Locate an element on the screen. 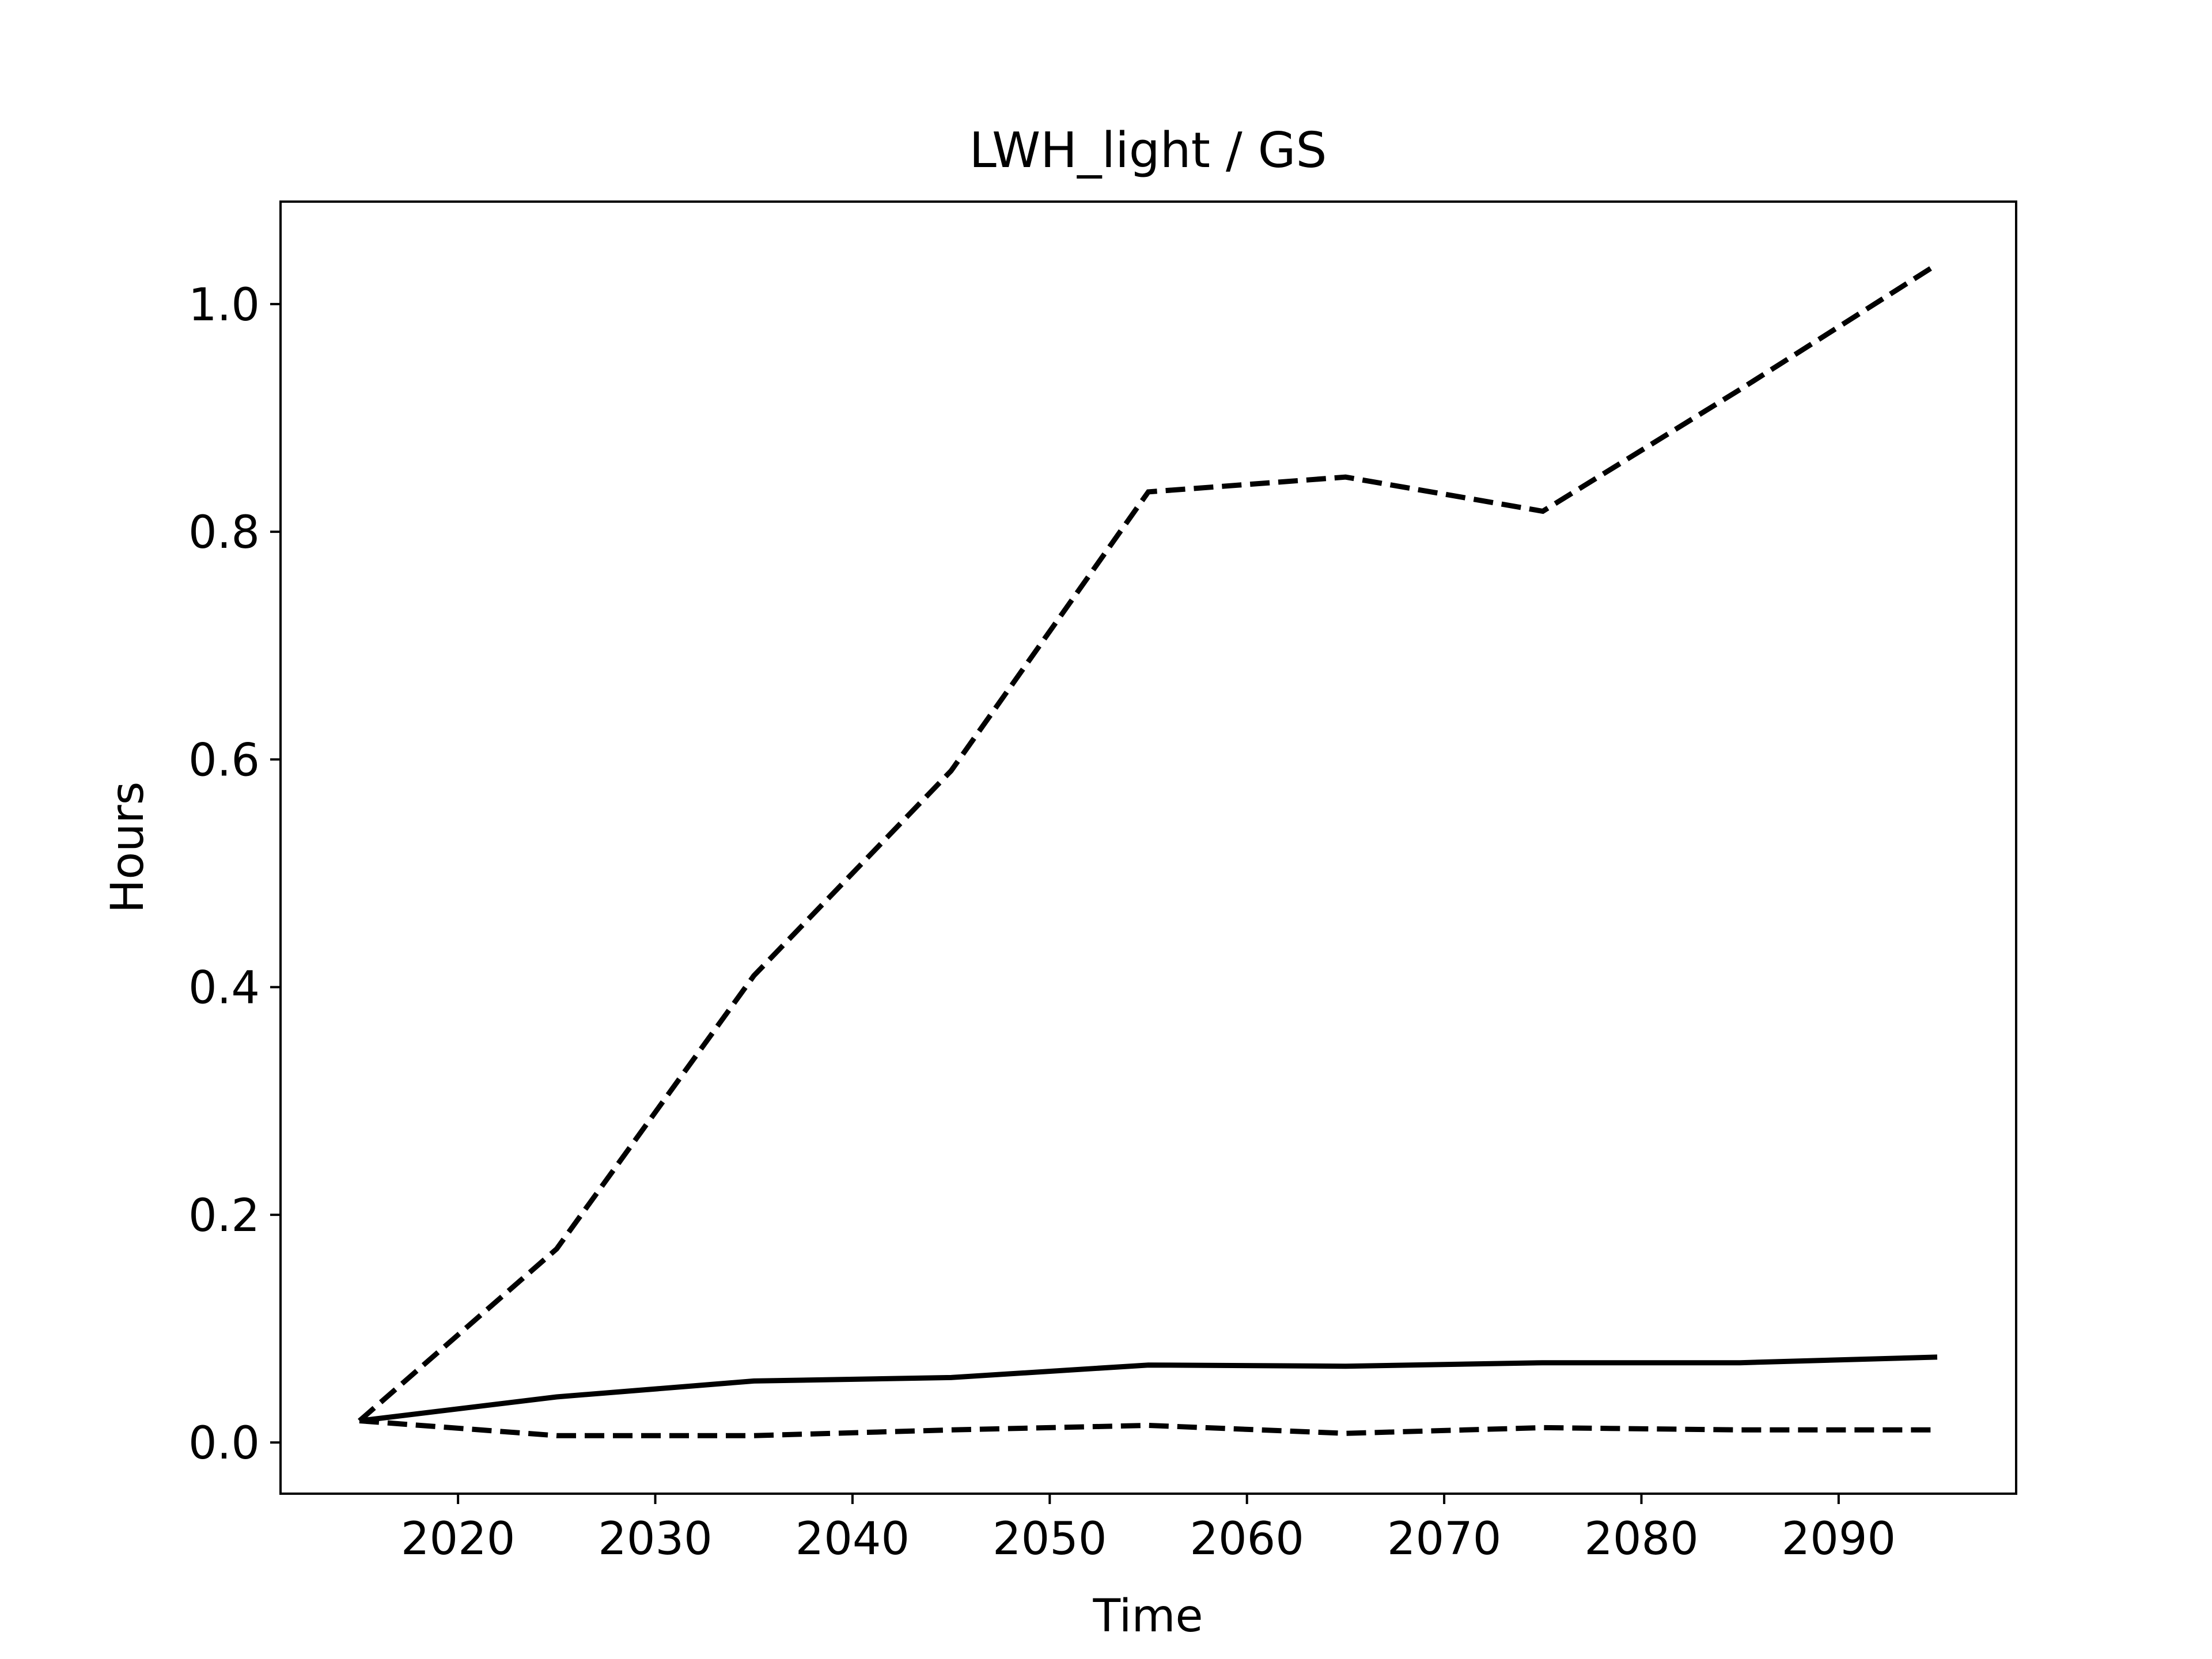 The width and height of the screenshot is (2212, 1659). x-tick-label: 2090 is located at coordinates (1839, 1539).